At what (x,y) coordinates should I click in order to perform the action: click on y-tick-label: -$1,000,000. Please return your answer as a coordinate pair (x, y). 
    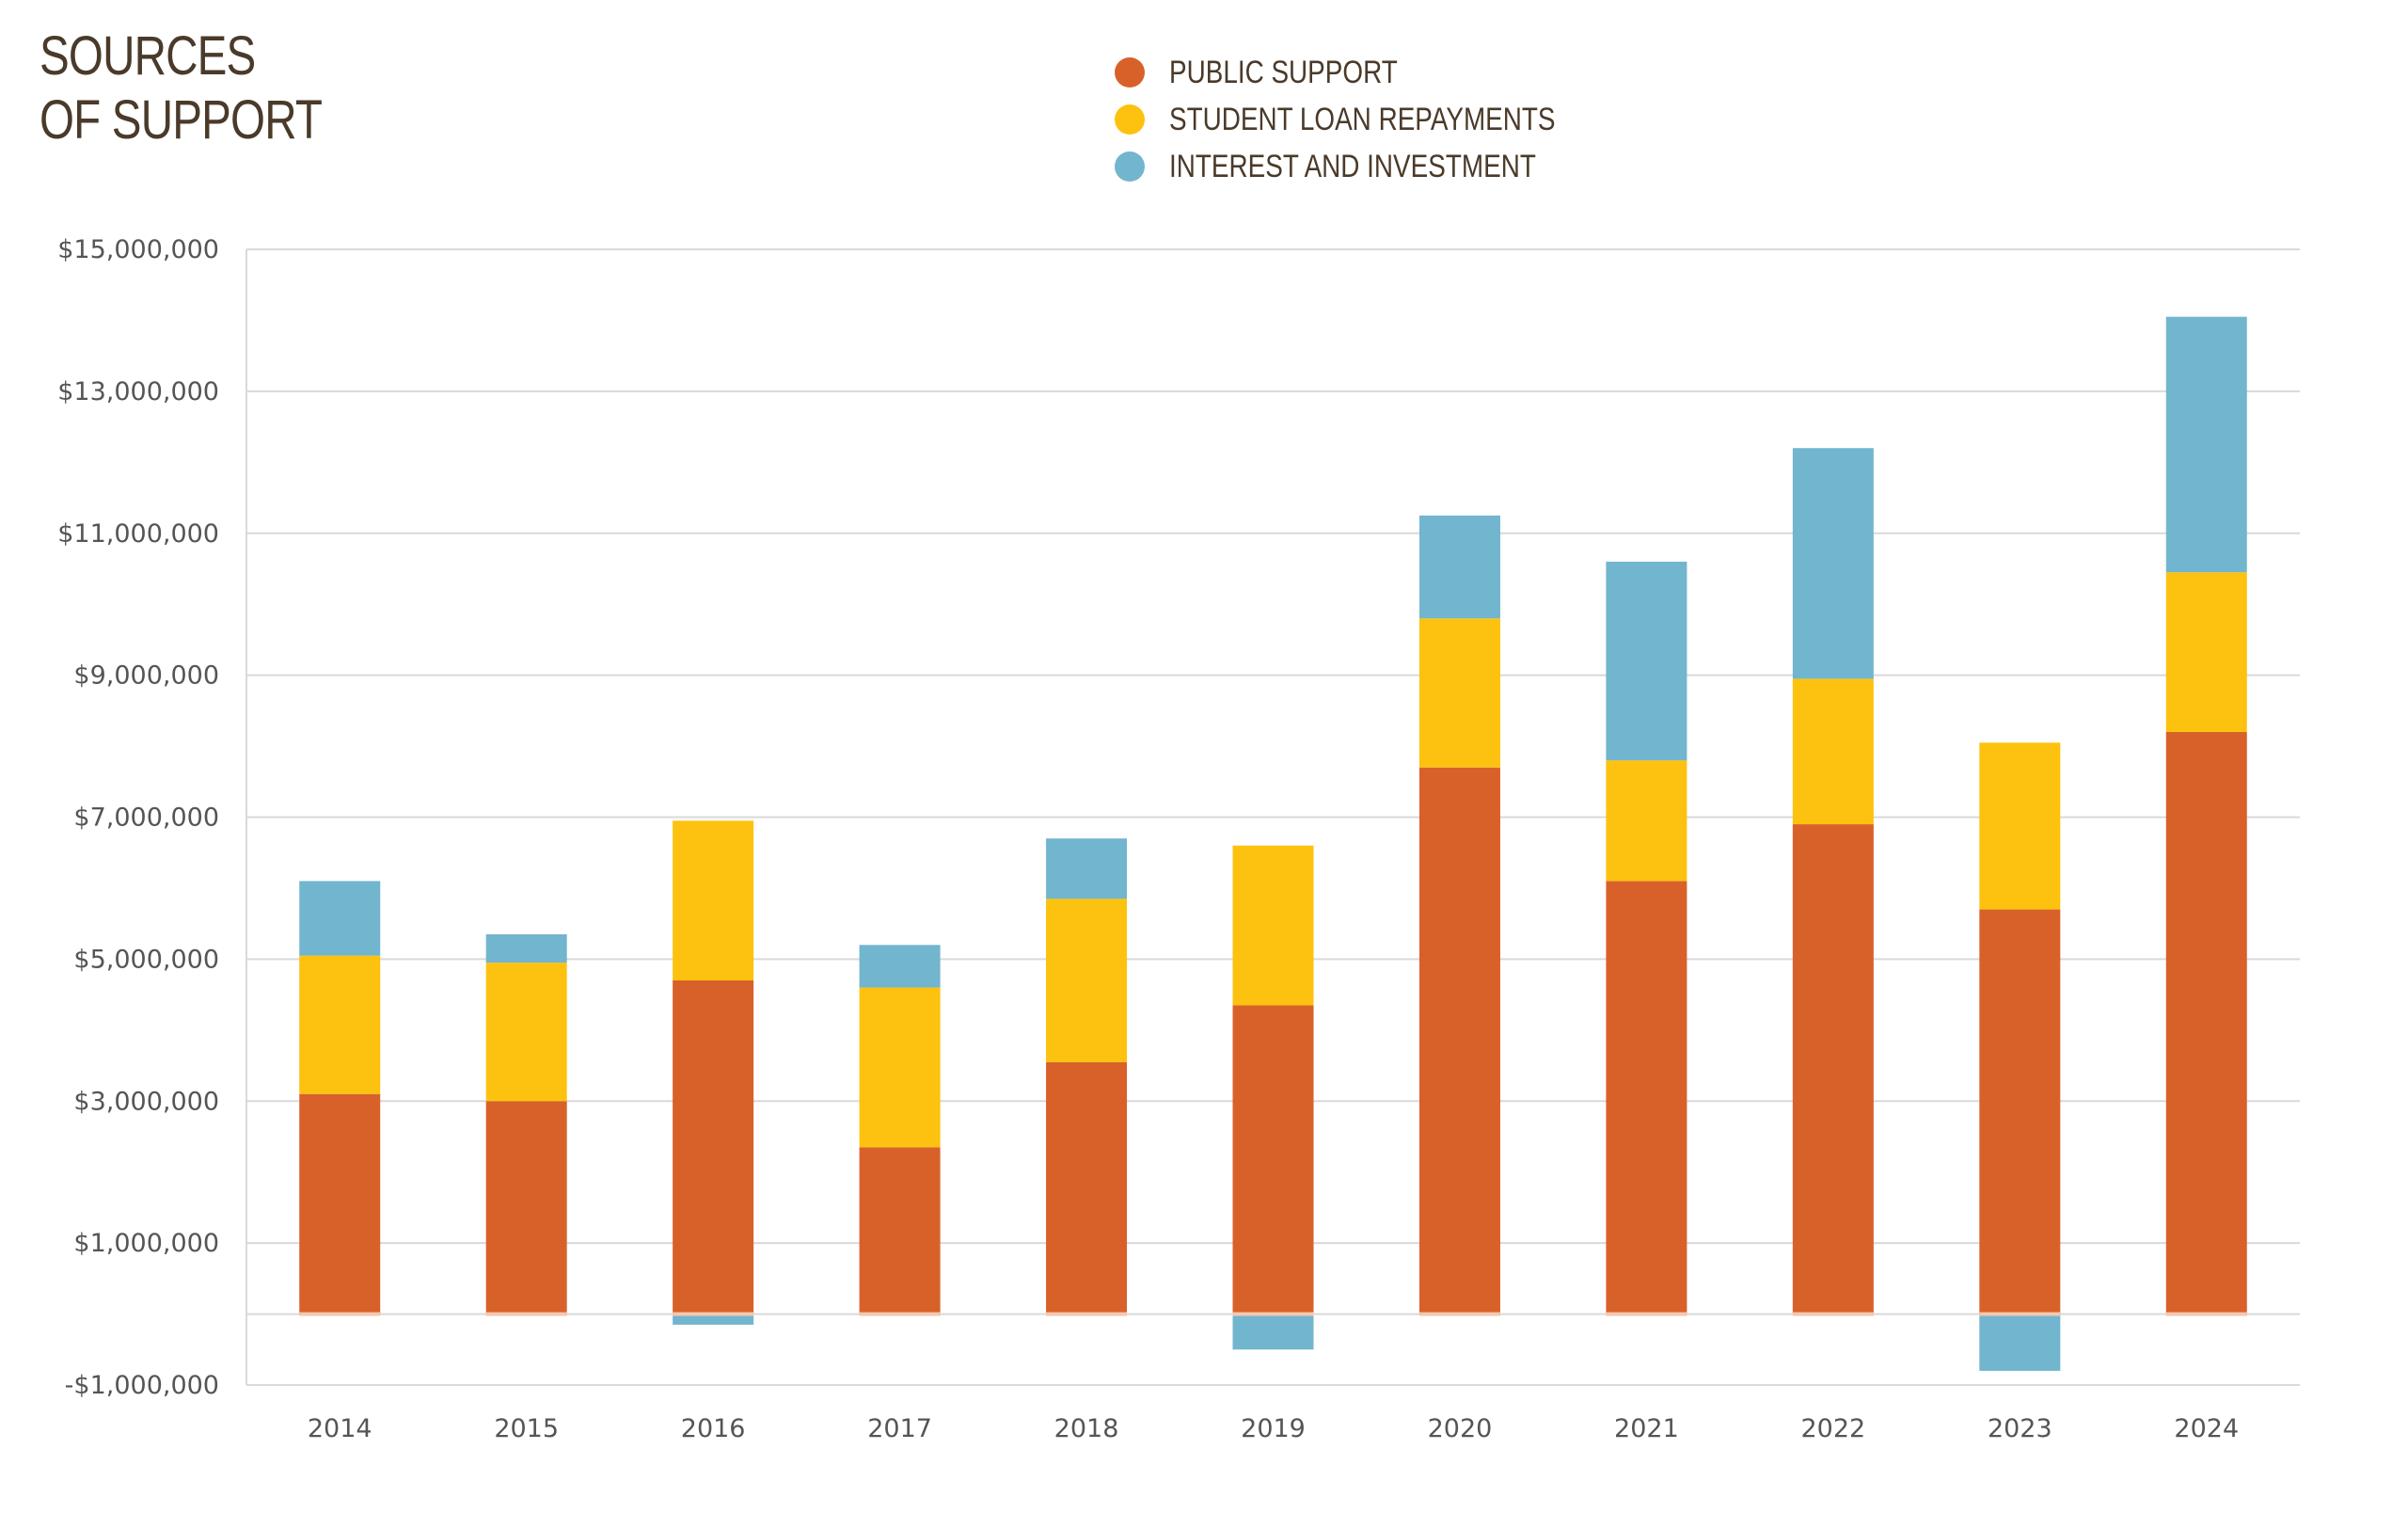
    Looking at the image, I should click on (142, 1385).